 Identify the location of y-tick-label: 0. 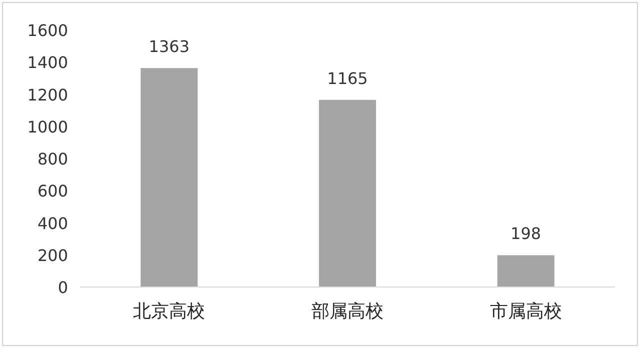
(63, 287).